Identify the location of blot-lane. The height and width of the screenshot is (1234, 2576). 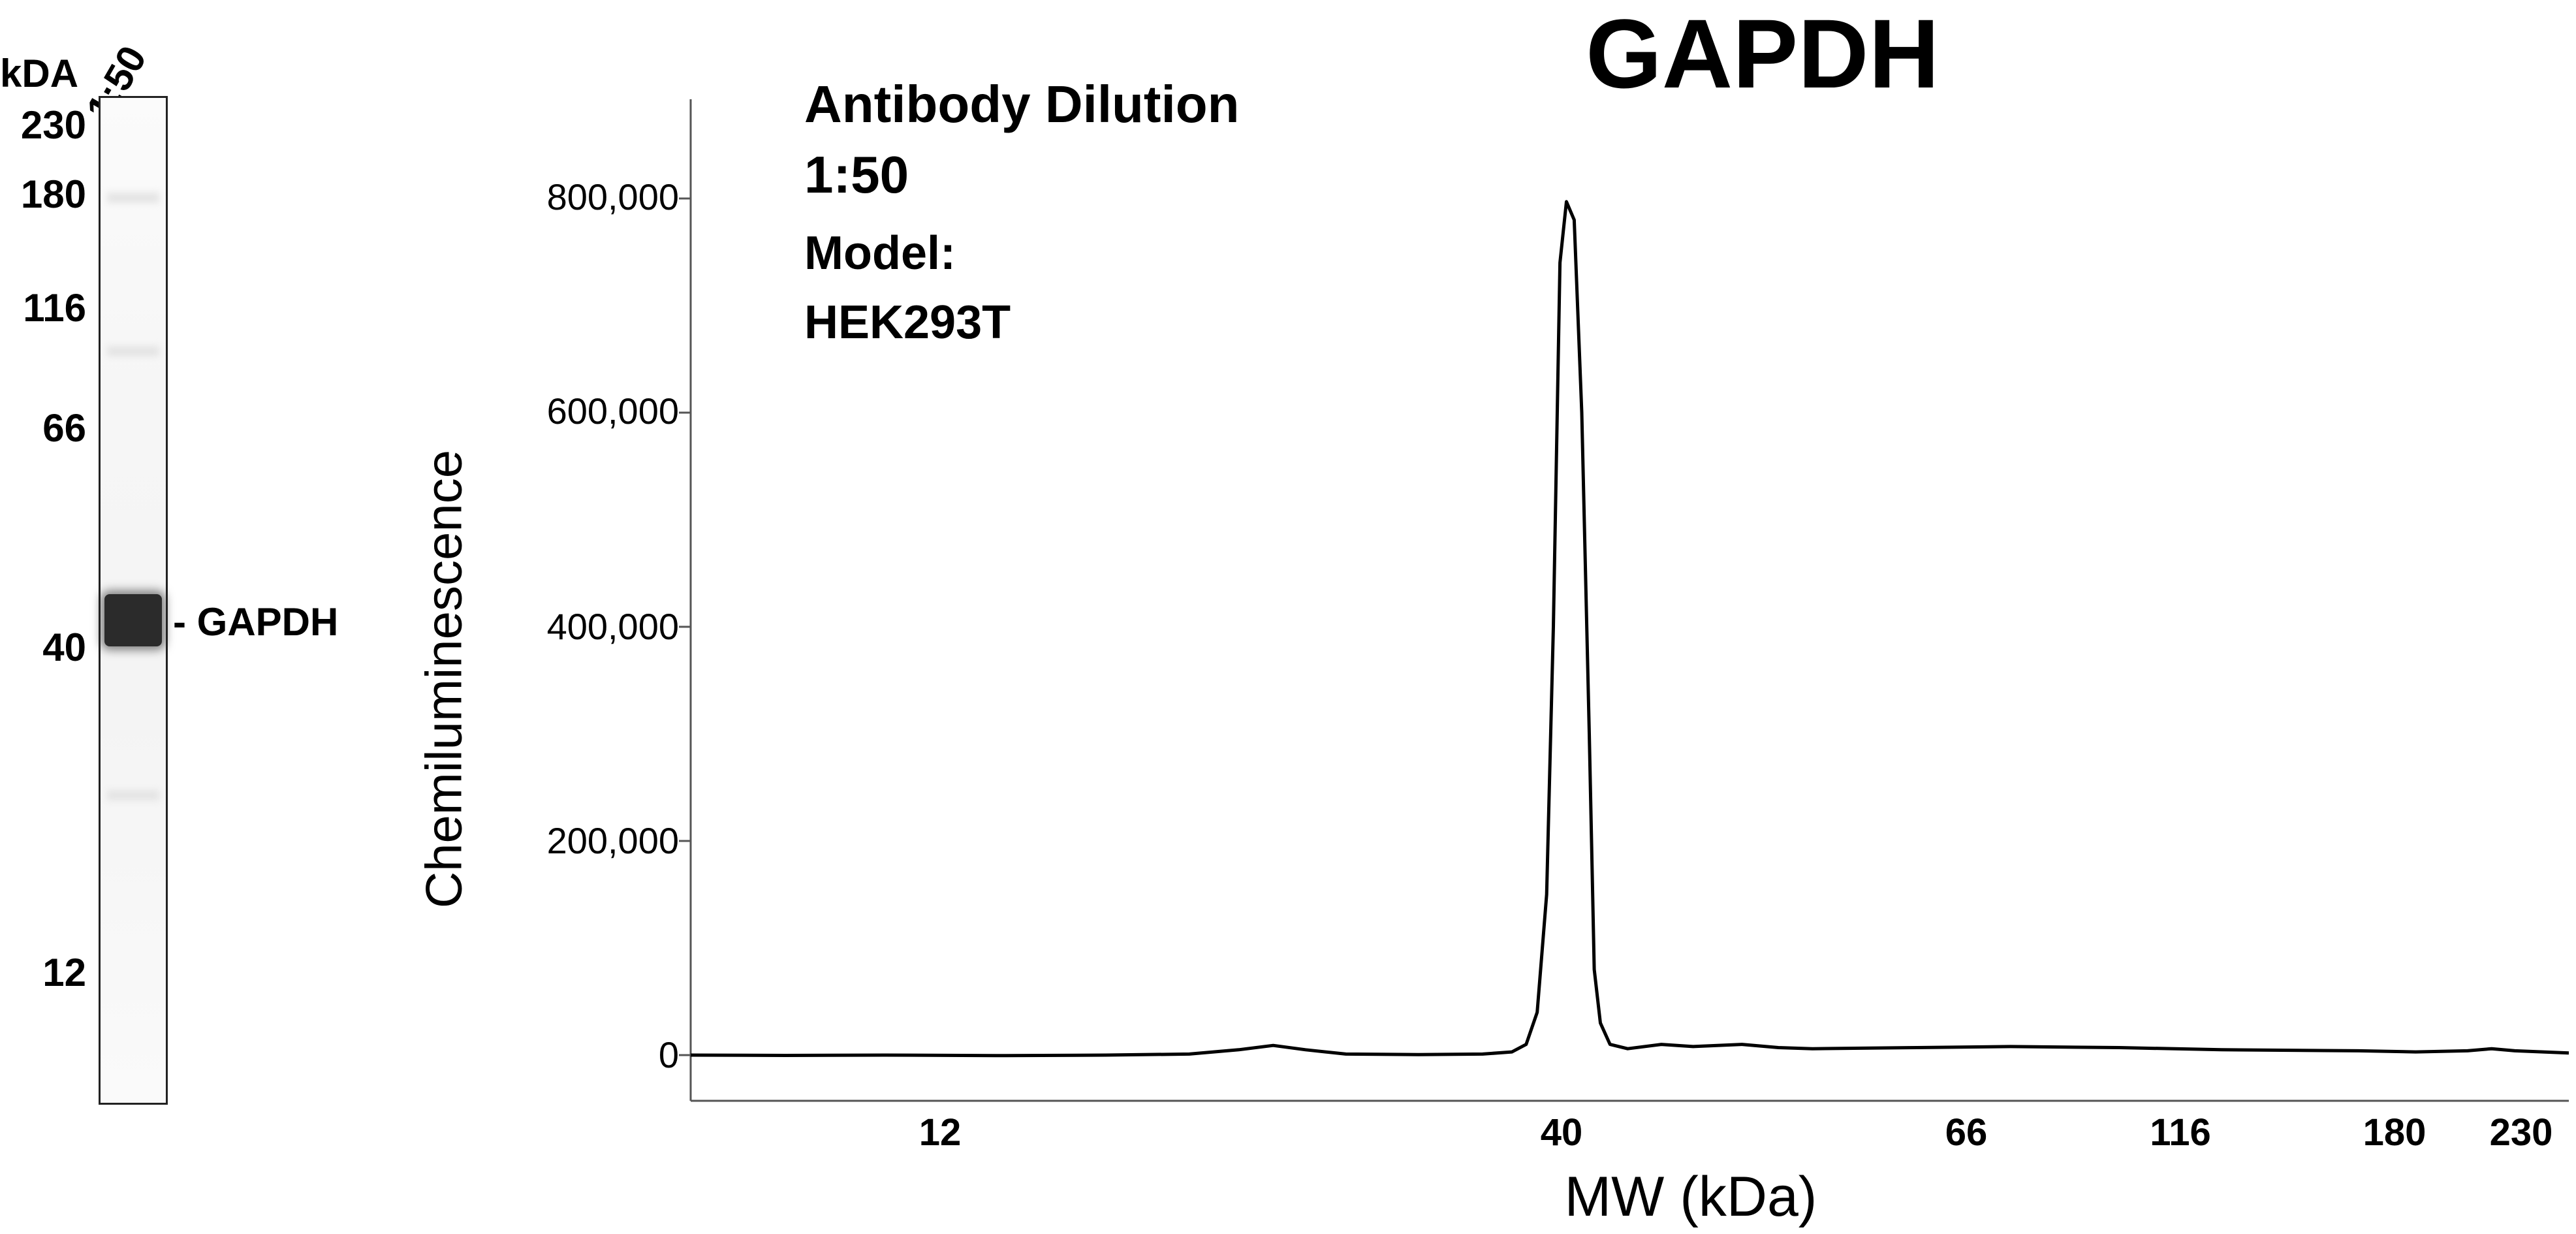
(133, 600).